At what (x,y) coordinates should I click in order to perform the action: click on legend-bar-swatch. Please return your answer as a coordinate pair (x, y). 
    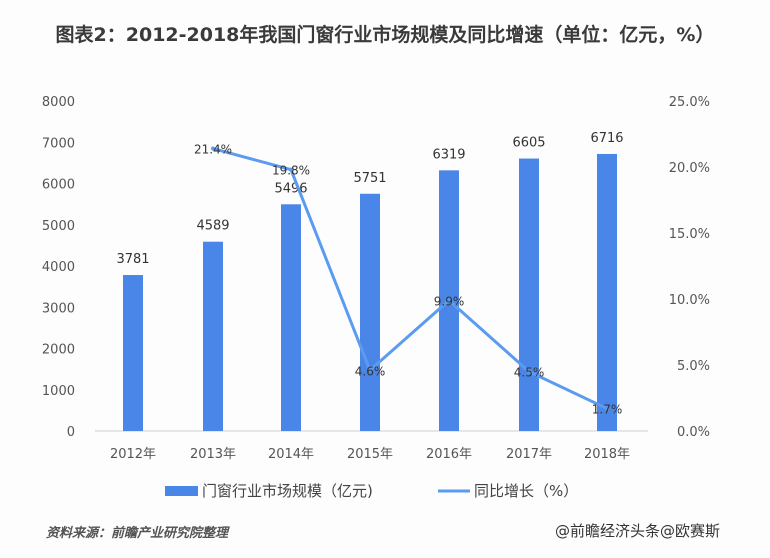
    Looking at the image, I should click on (181, 491).